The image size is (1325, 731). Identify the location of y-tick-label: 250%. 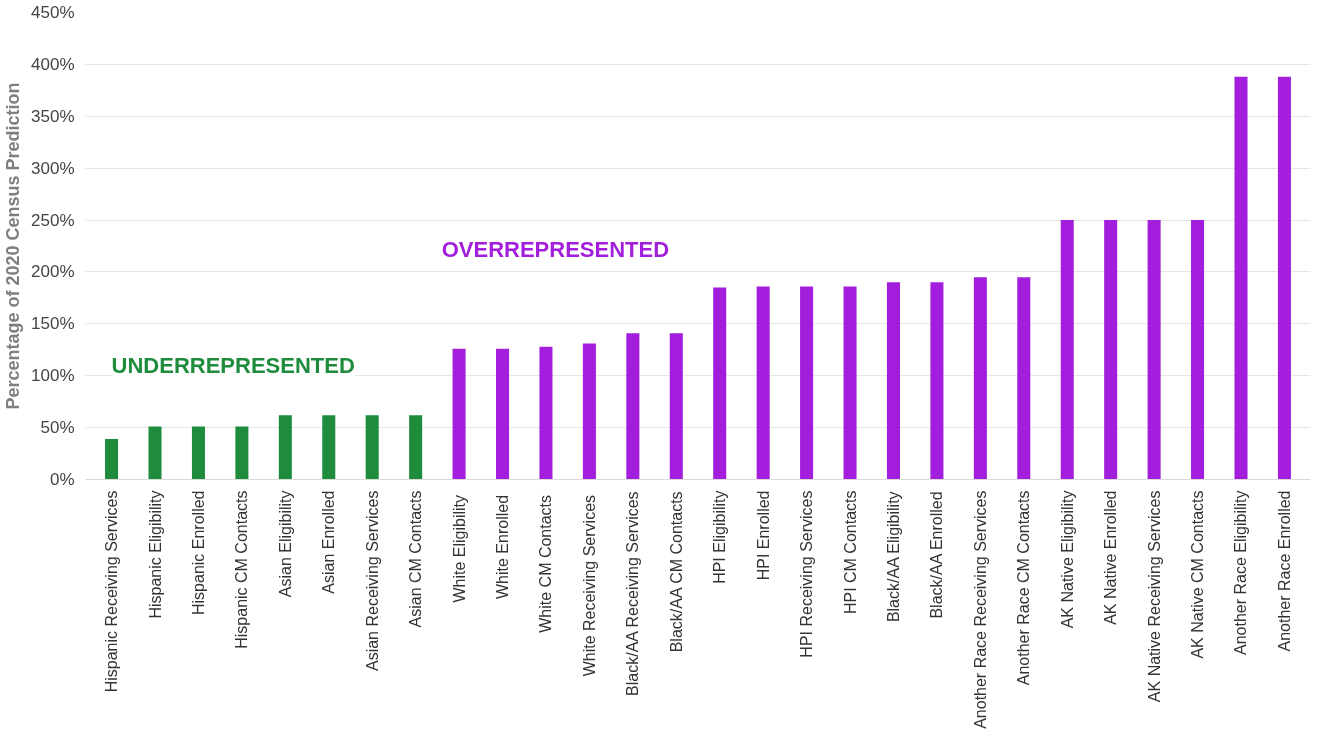
(53, 220).